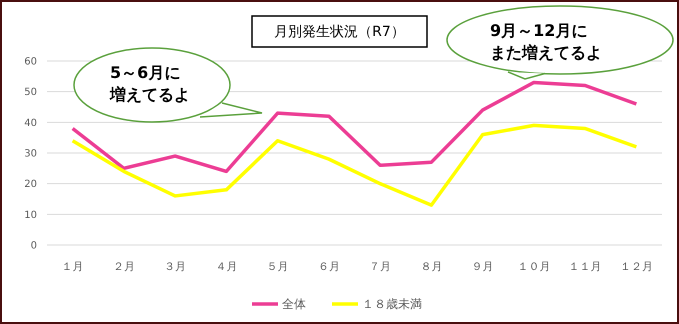  What do you see at coordinates (30, 123) in the screenshot?
I see `y-tick-label: 40` at bounding box center [30, 123].